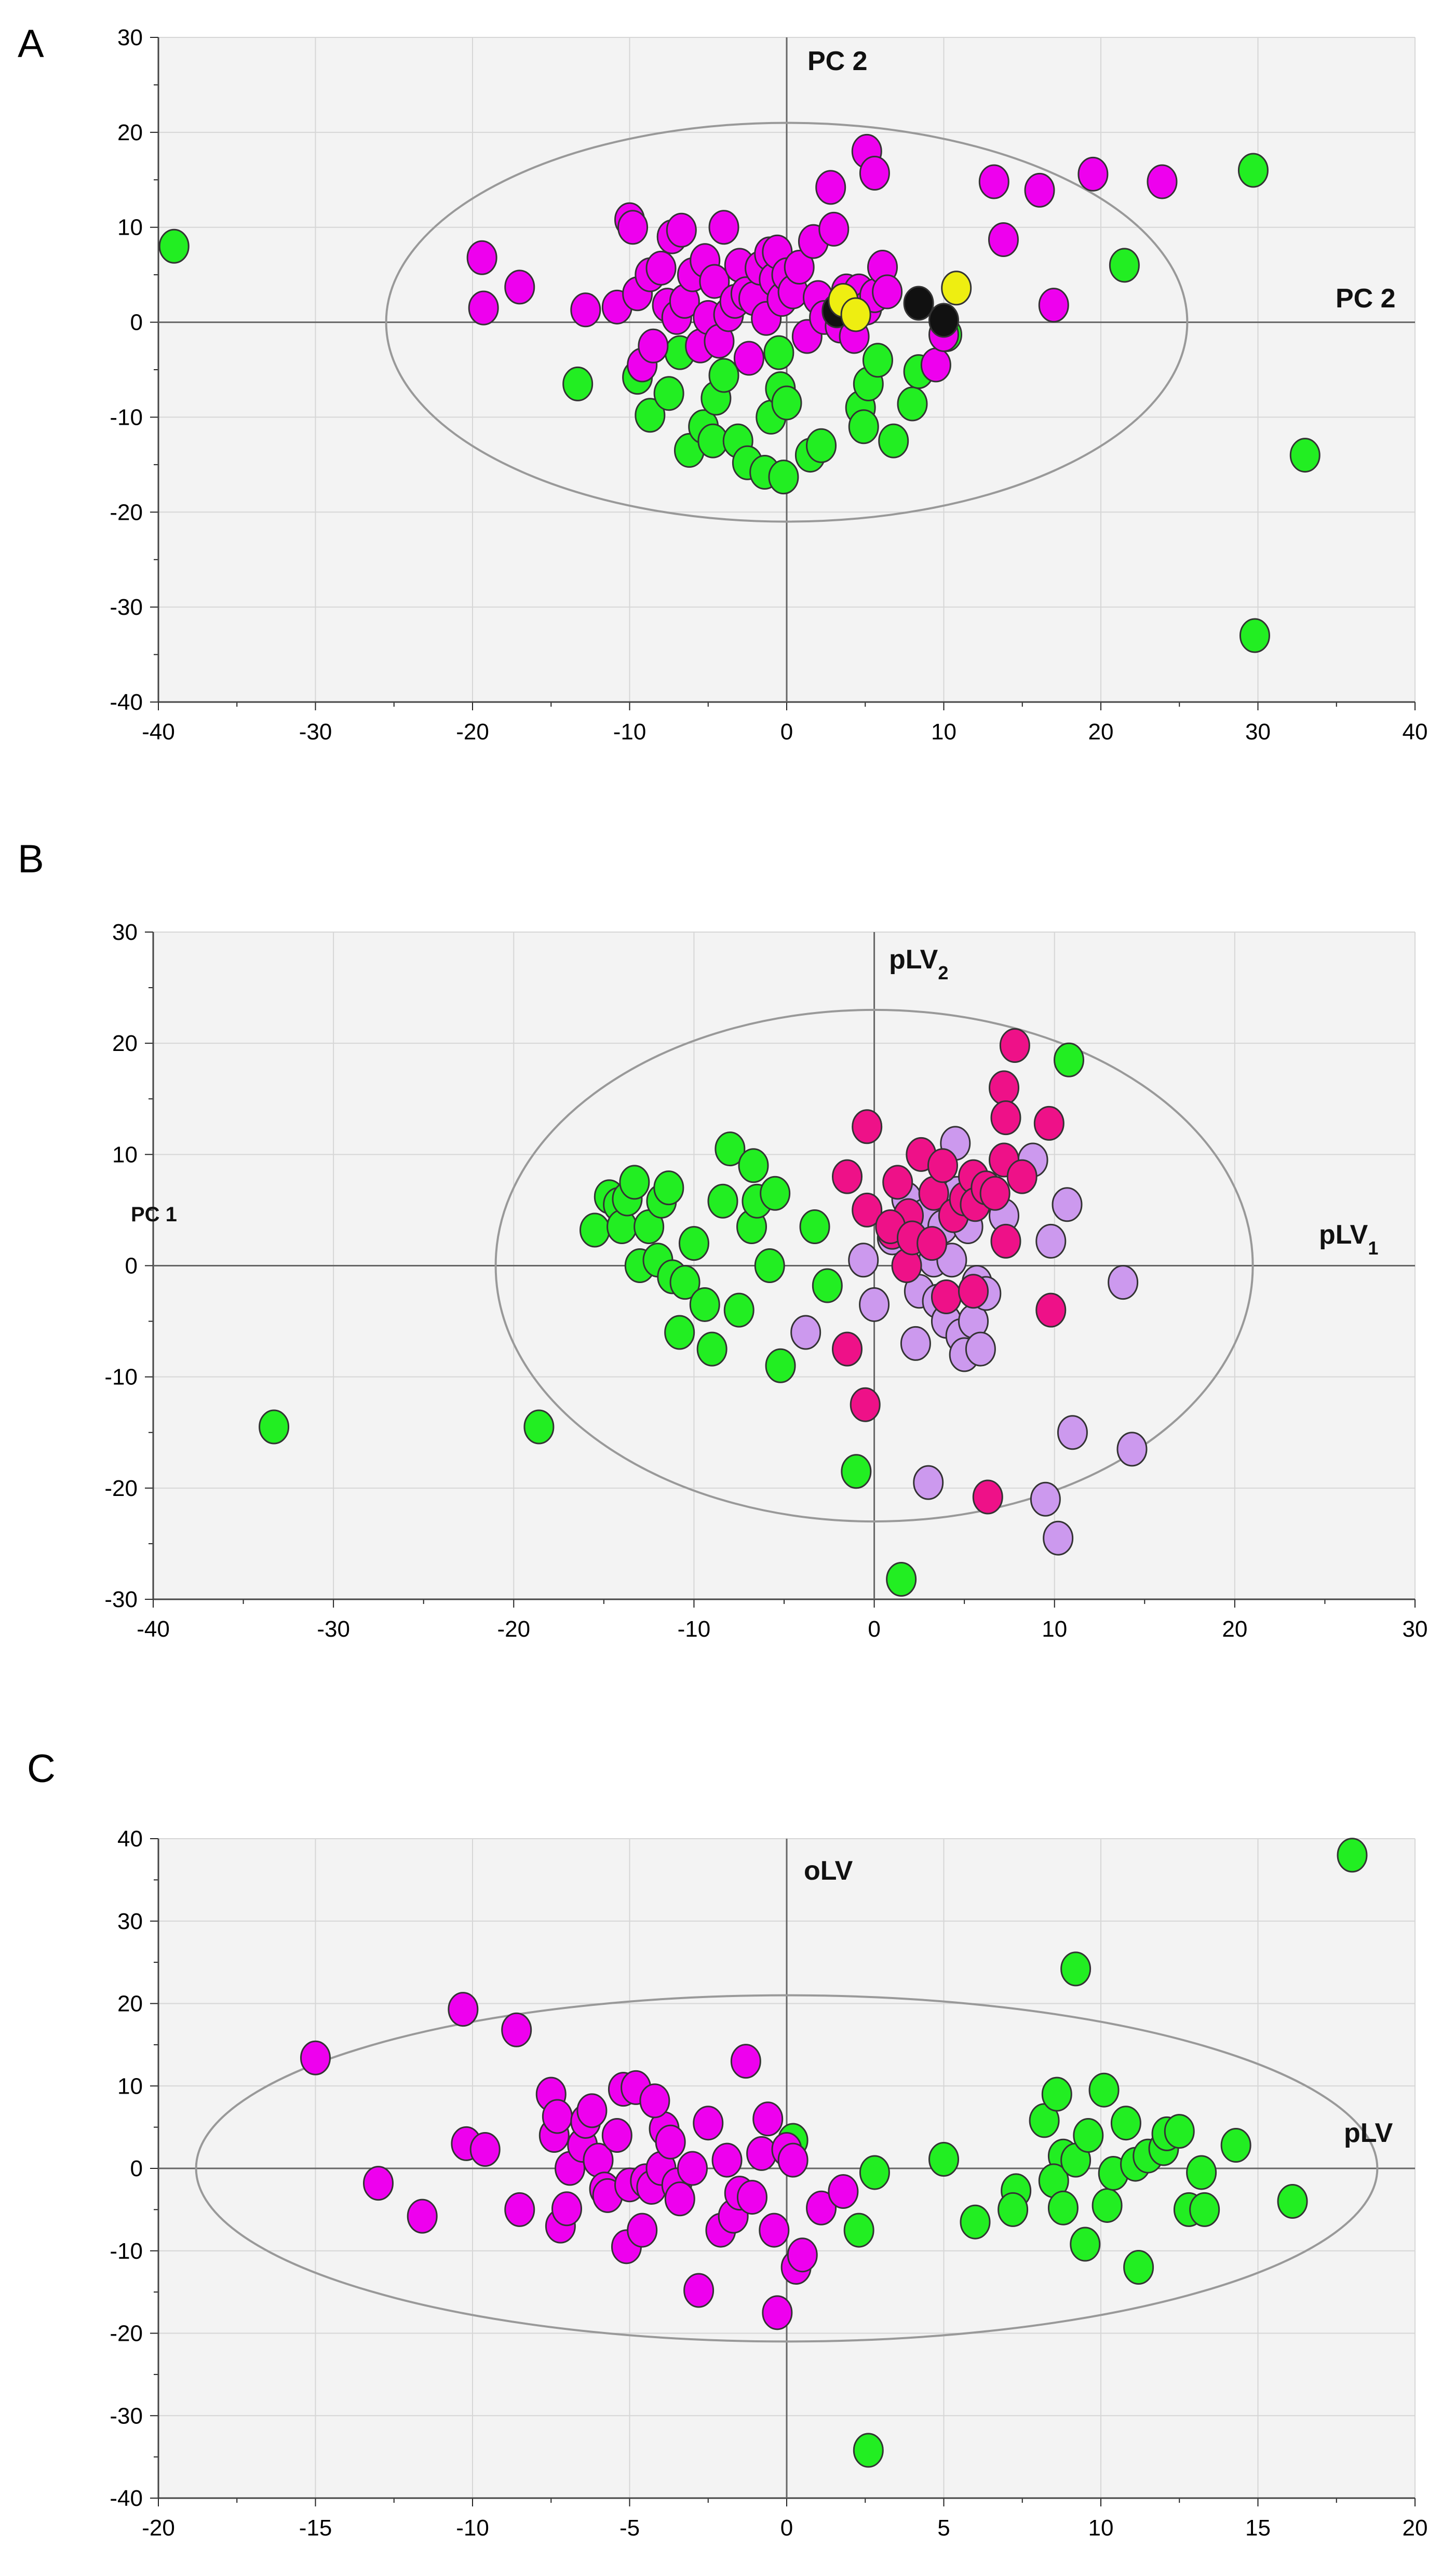 This screenshot has width=1455, height=2576. What do you see at coordinates (130, 2086) in the screenshot?
I see `y-tick-label: 10` at bounding box center [130, 2086].